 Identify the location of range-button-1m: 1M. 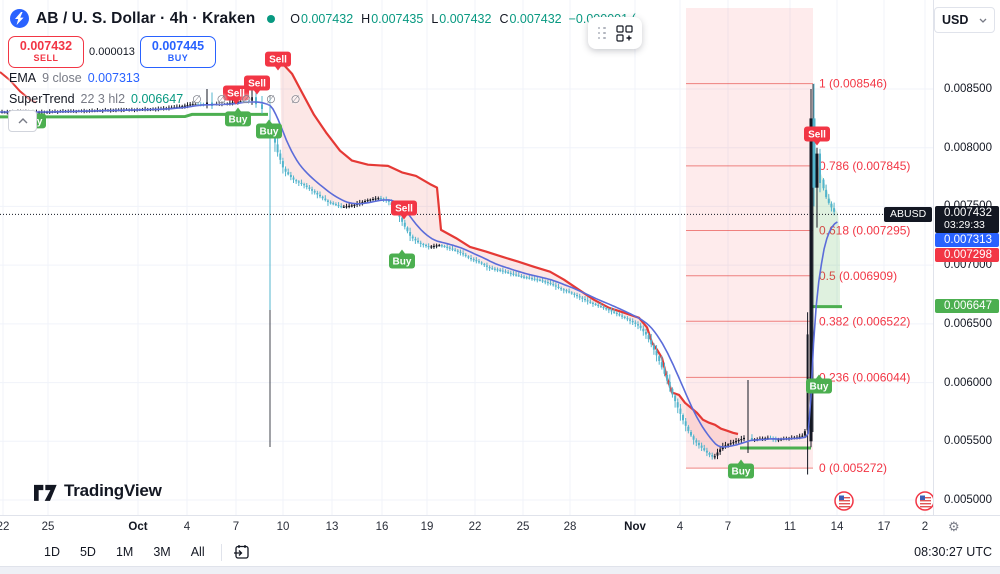
(124, 552).